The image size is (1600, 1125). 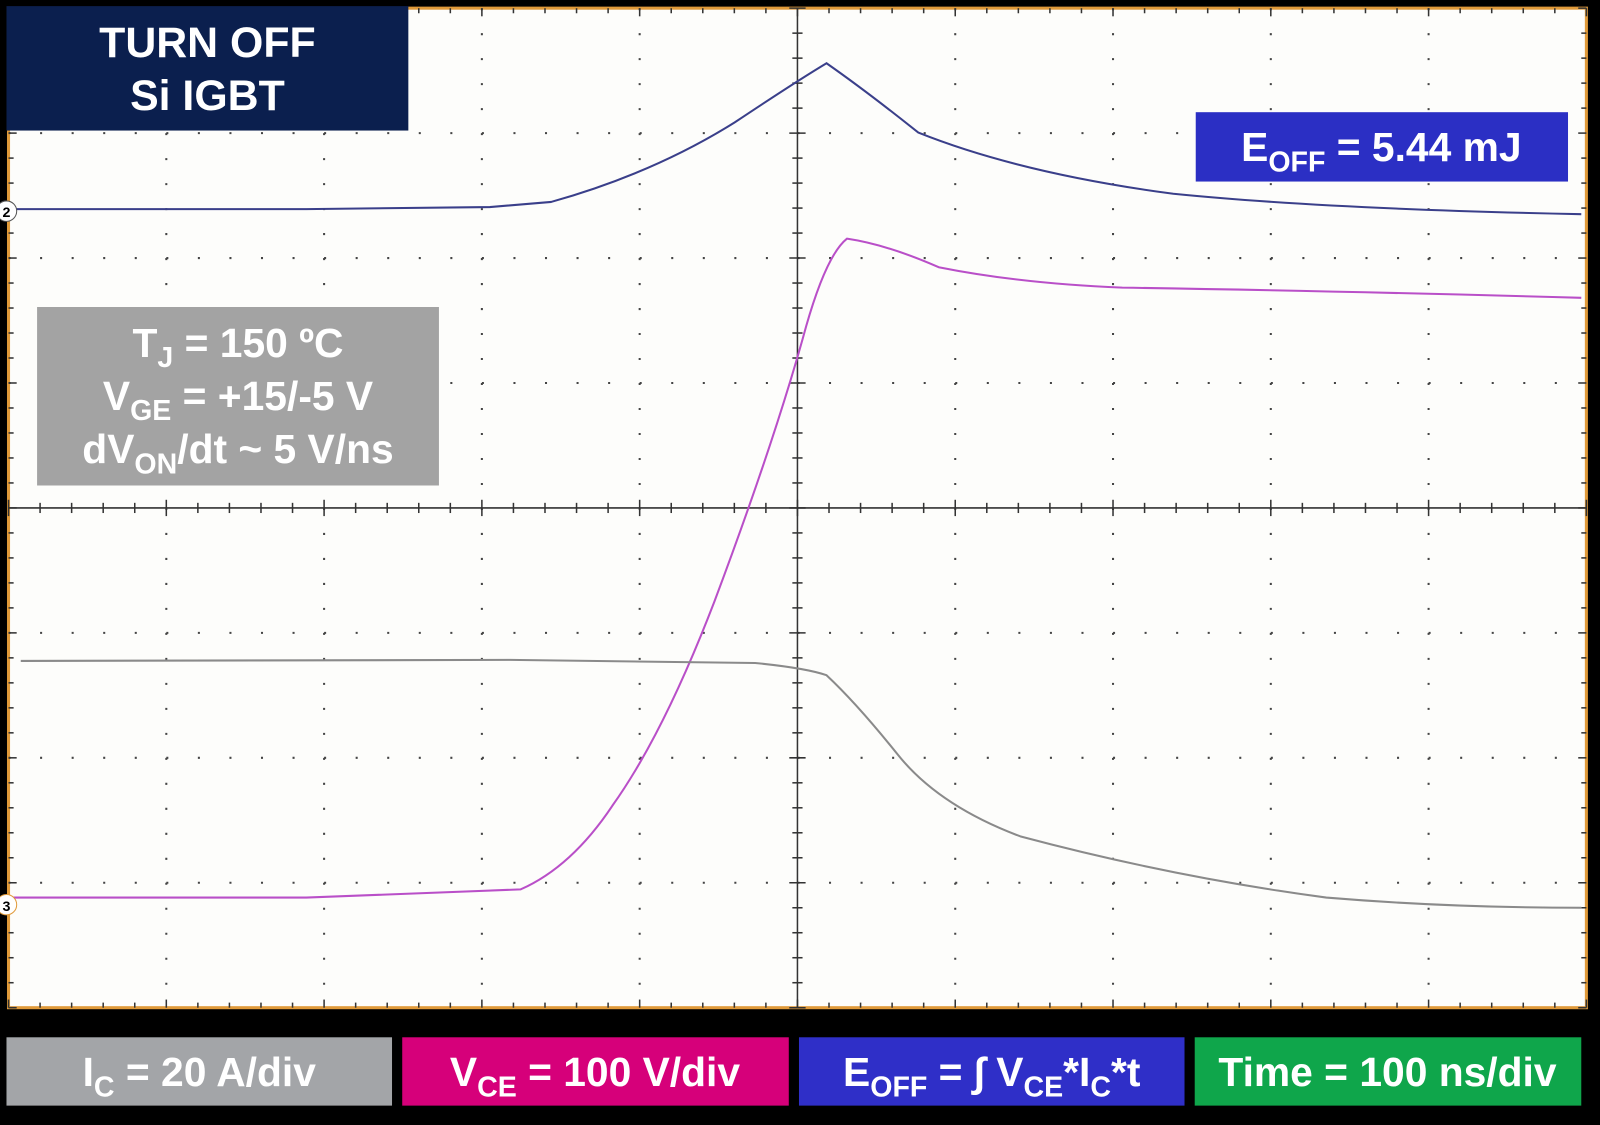 I want to click on energy-box, so click(x=1382, y=147).